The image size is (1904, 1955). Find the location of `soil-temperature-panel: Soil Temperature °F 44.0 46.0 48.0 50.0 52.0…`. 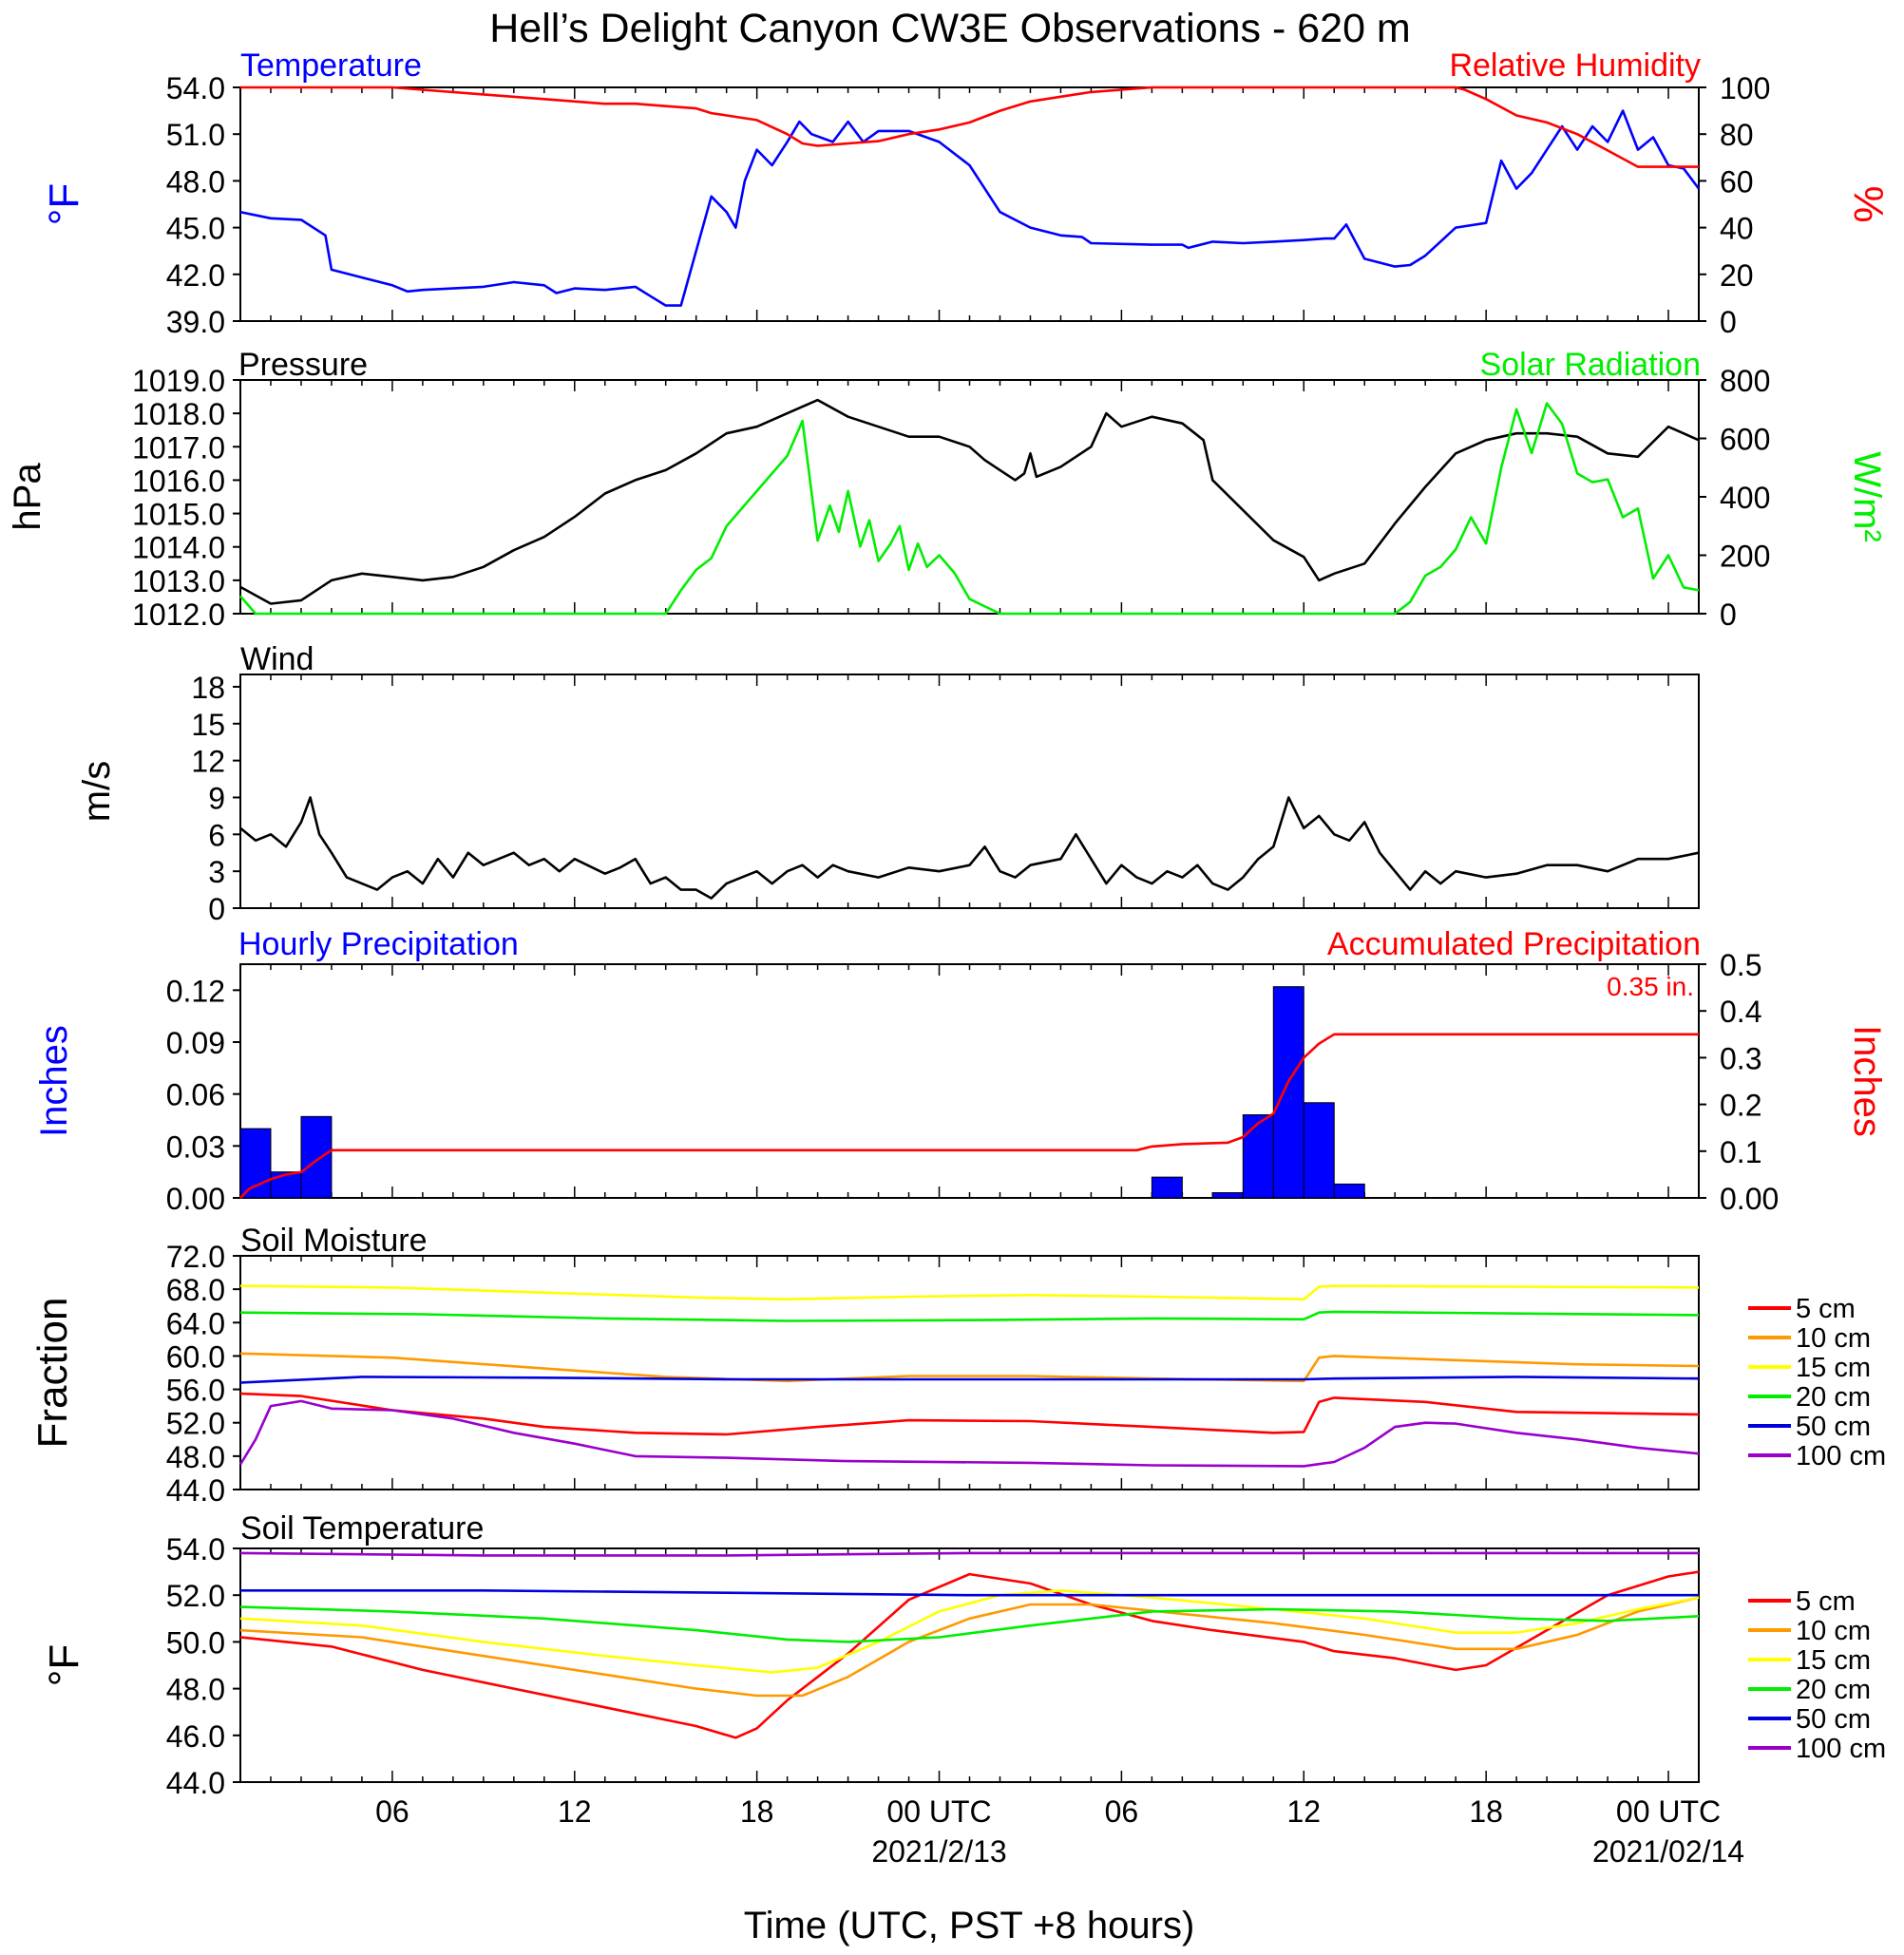

soil-temperature-panel: Soil Temperature °F 44.0 46.0 48.0 50.0 52.0… is located at coordinates (964, 1655).